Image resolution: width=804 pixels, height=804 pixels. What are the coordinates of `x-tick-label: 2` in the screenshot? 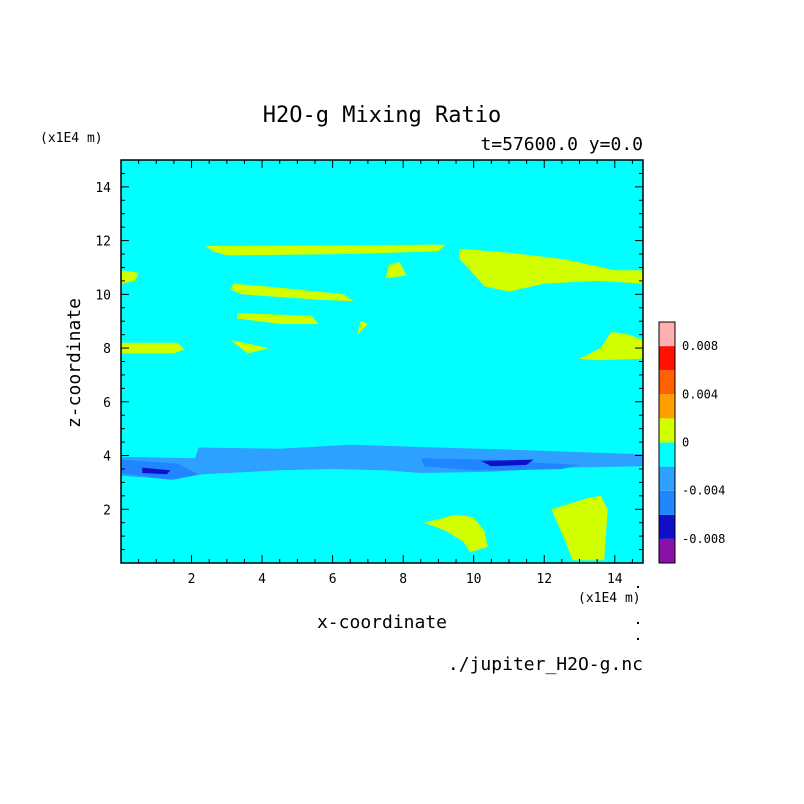 It's located at (192, 579).